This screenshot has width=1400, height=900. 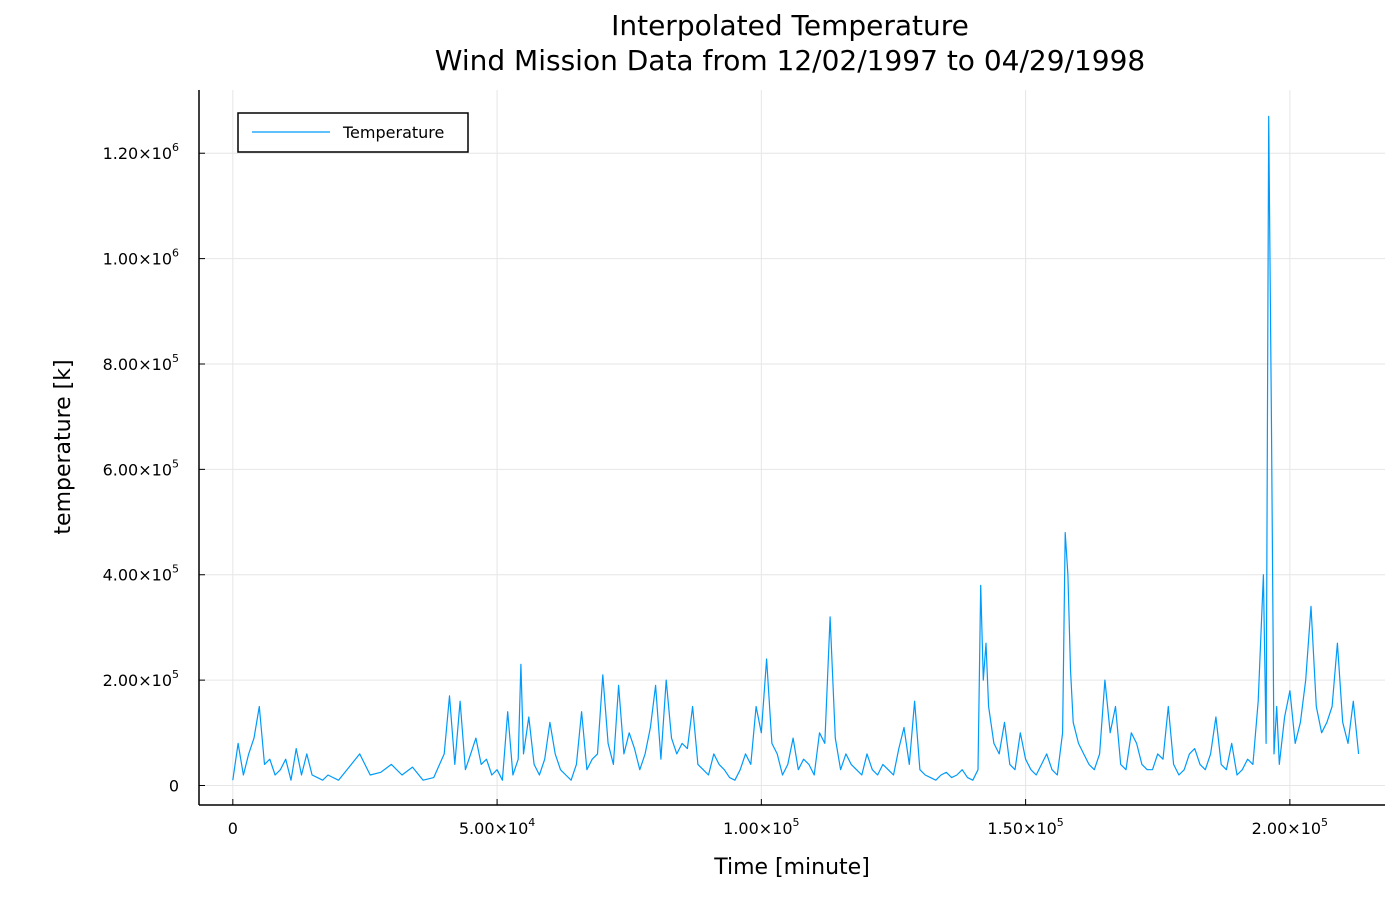 I want to click on y-tick-mantissa: 1.20×10, so click(x=137, y=153).